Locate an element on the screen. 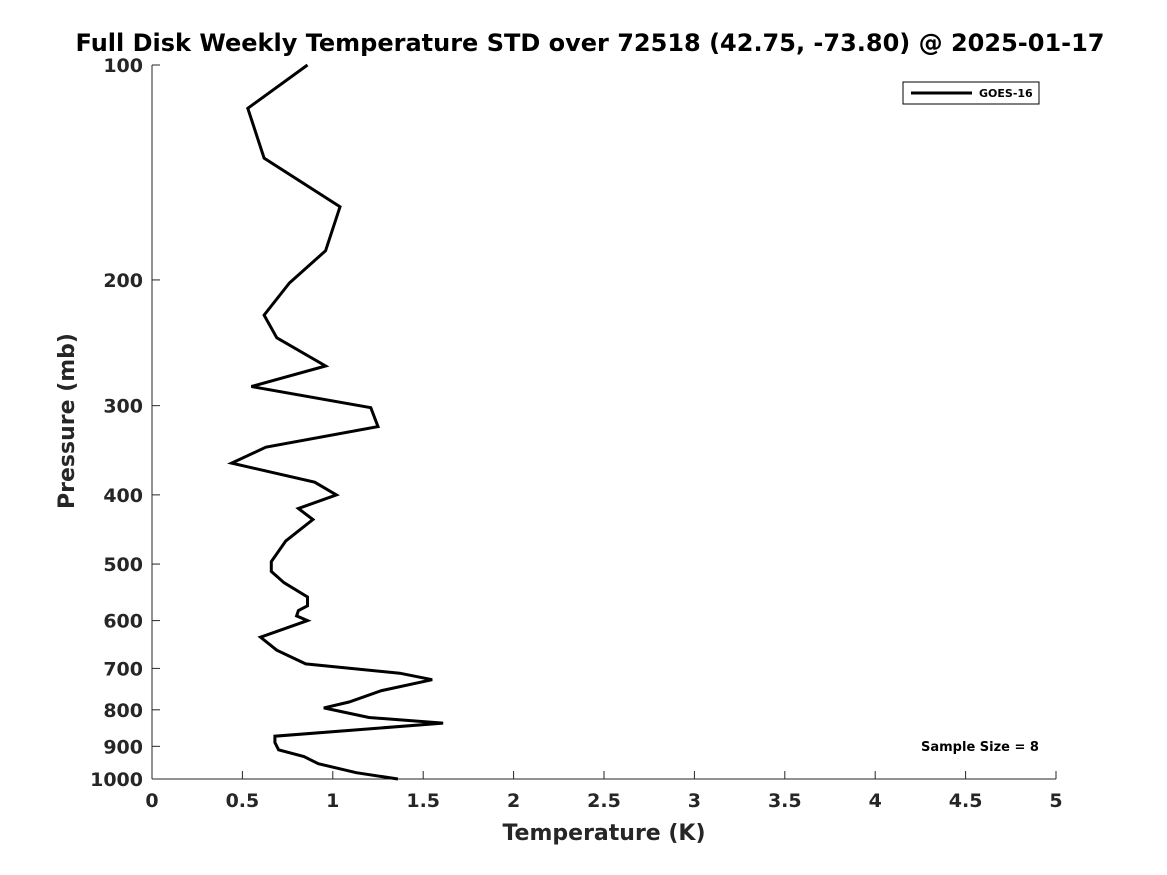 The height and width of the screenshot is (875, 1167). x-tick-label: 2.5 is located at coordinates (604, 801).